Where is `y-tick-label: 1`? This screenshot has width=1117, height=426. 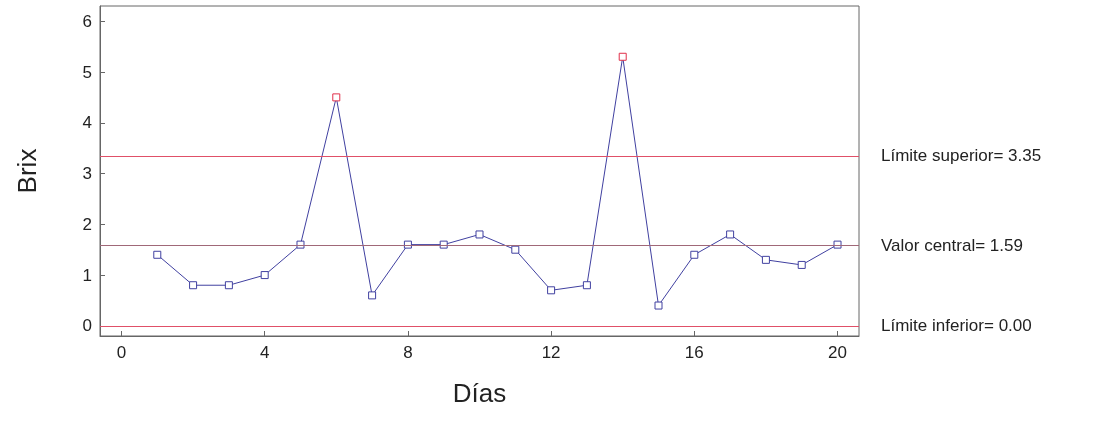
y-tick-label: 1 is located at coordinates (87, 275).